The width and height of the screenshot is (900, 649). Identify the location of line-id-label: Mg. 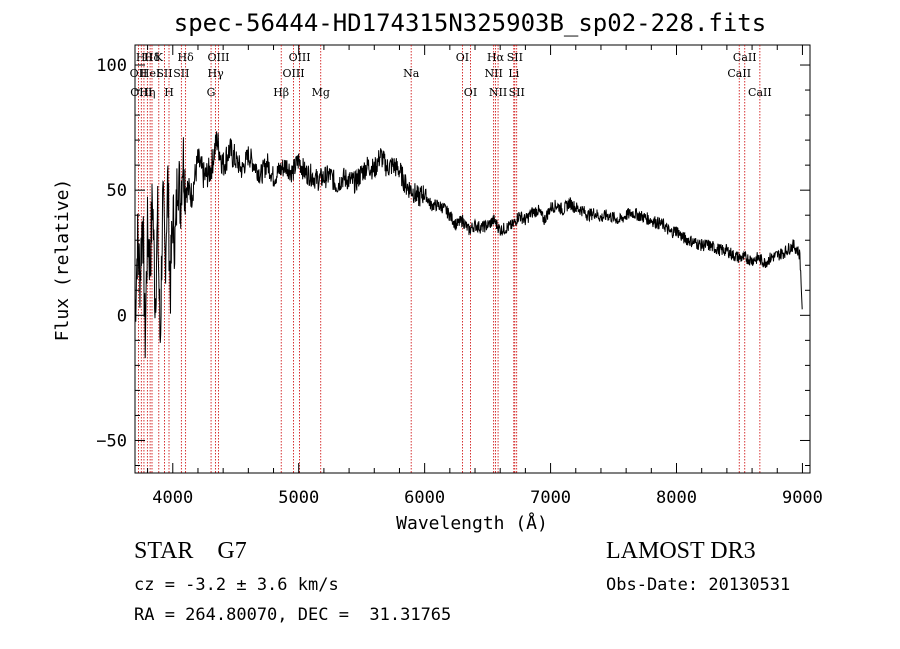
(321, 92).